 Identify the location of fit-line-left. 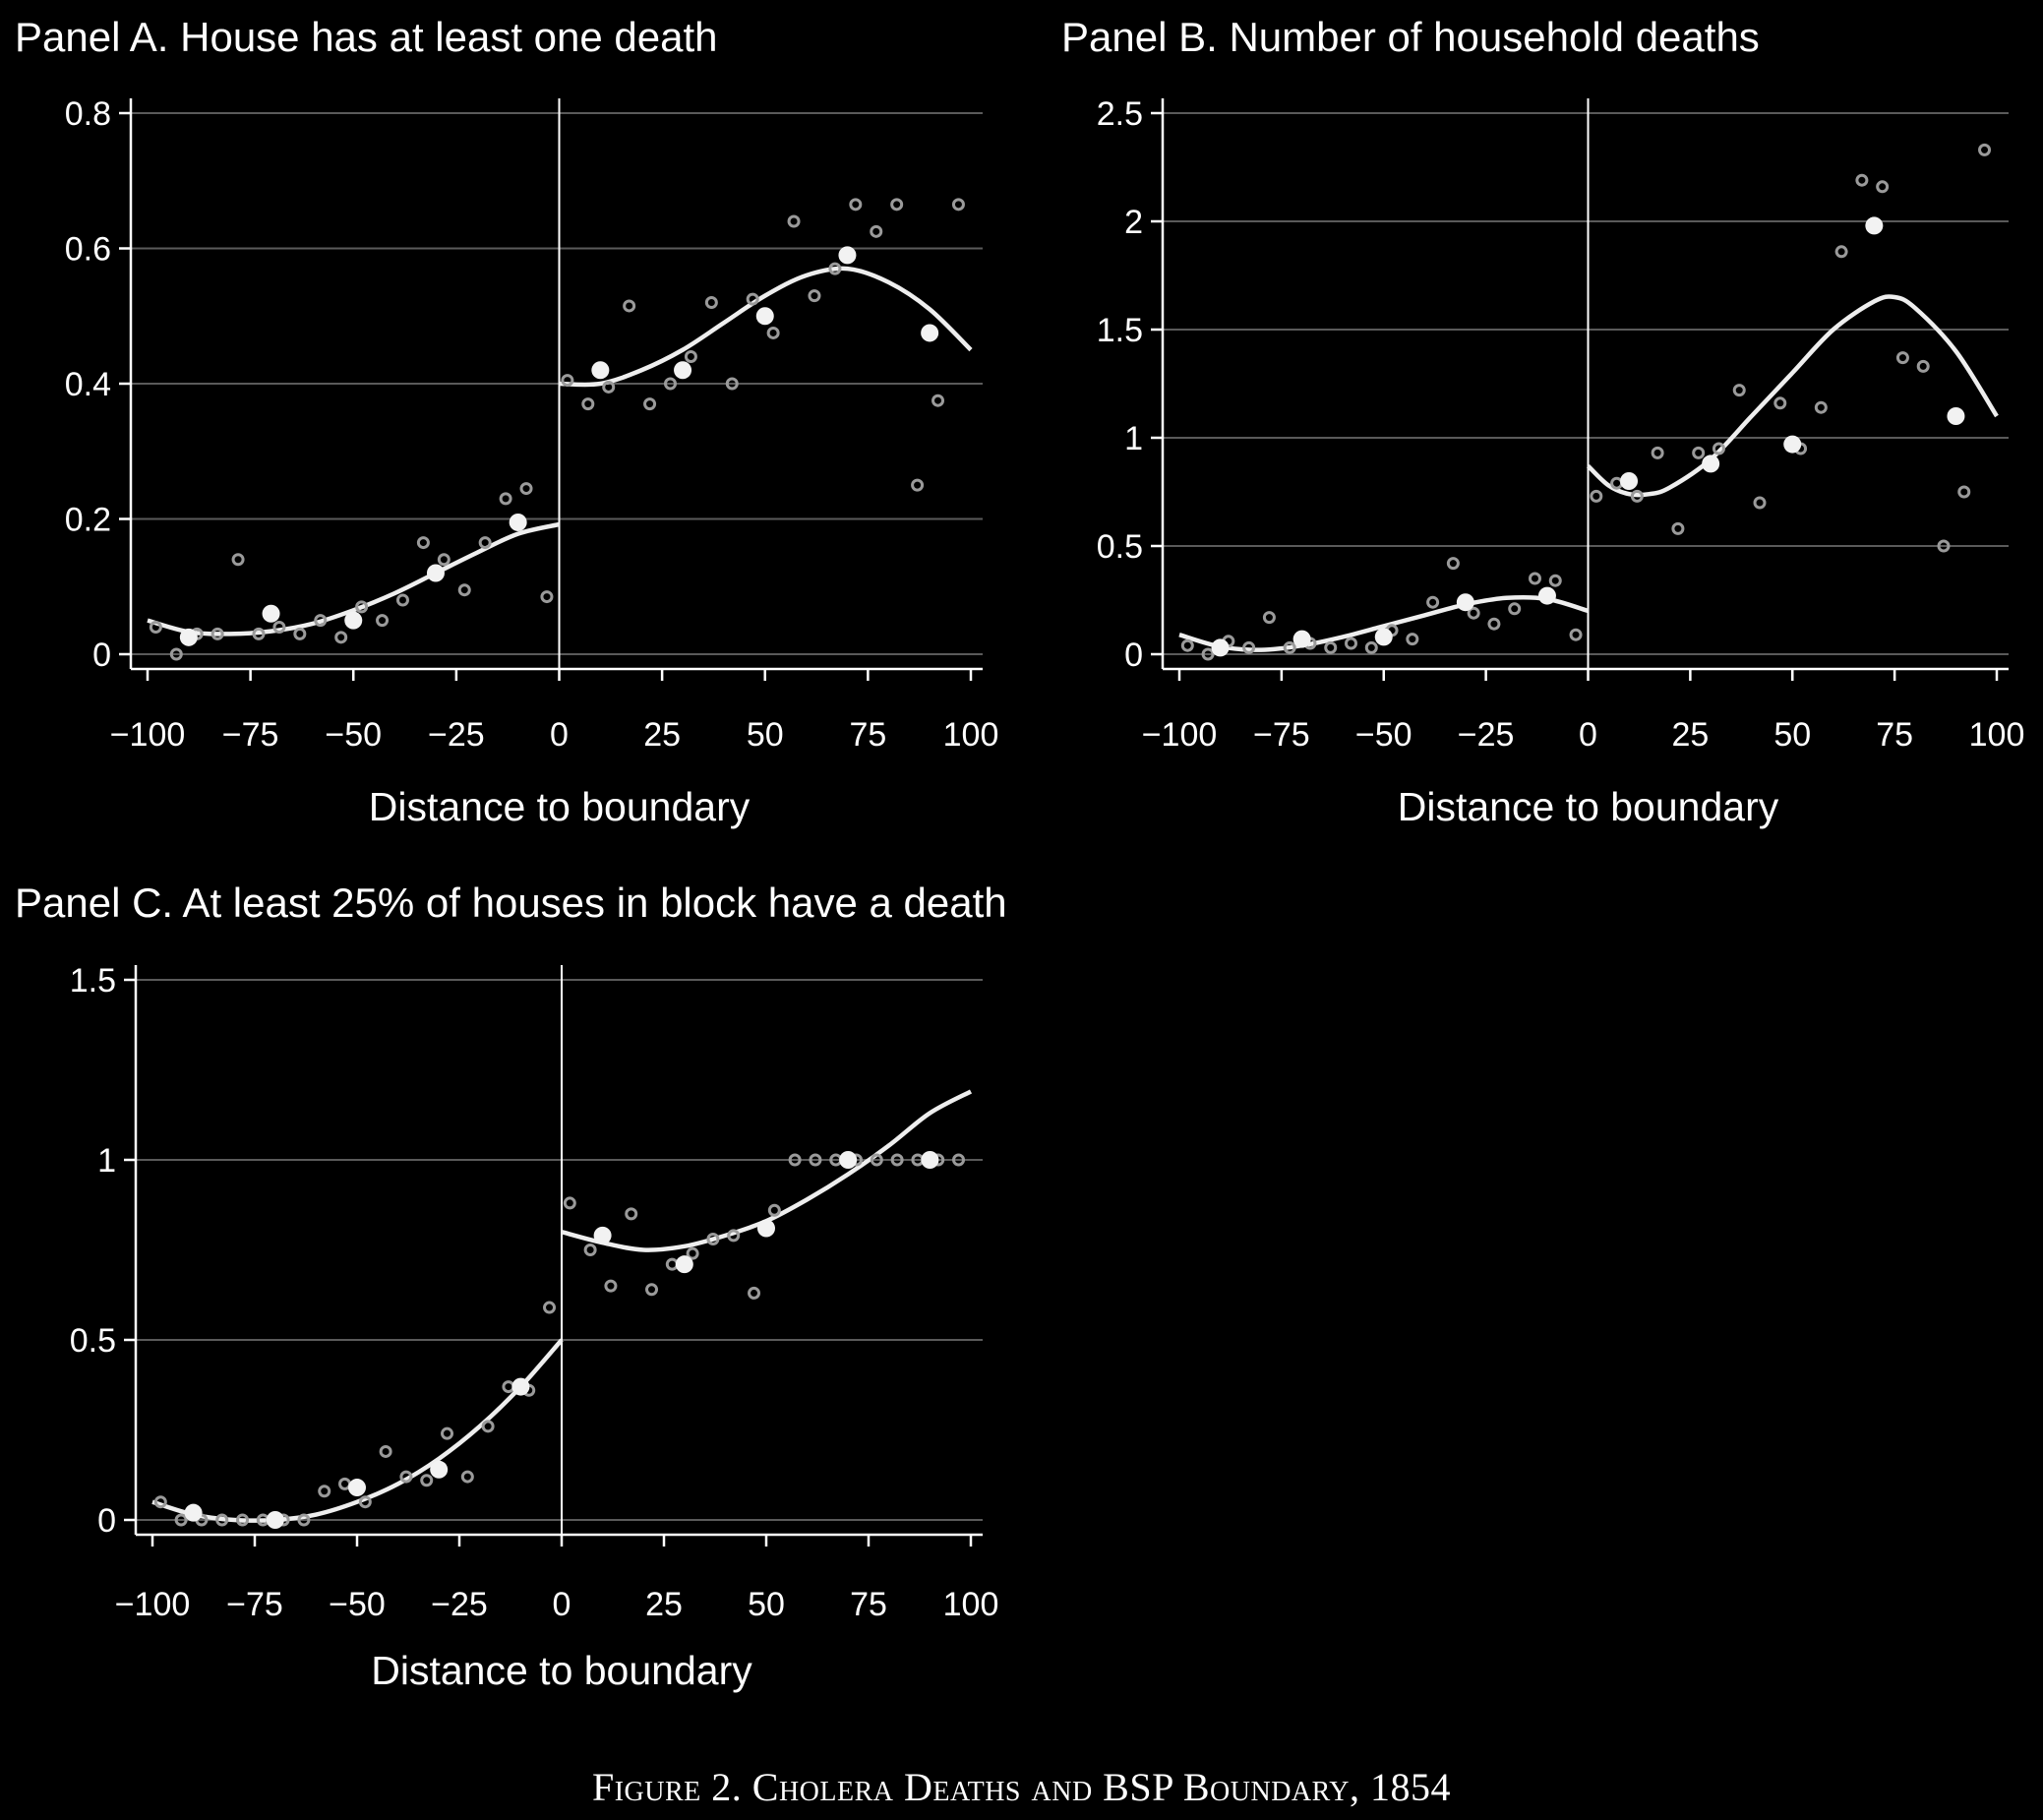
(357, 1430).